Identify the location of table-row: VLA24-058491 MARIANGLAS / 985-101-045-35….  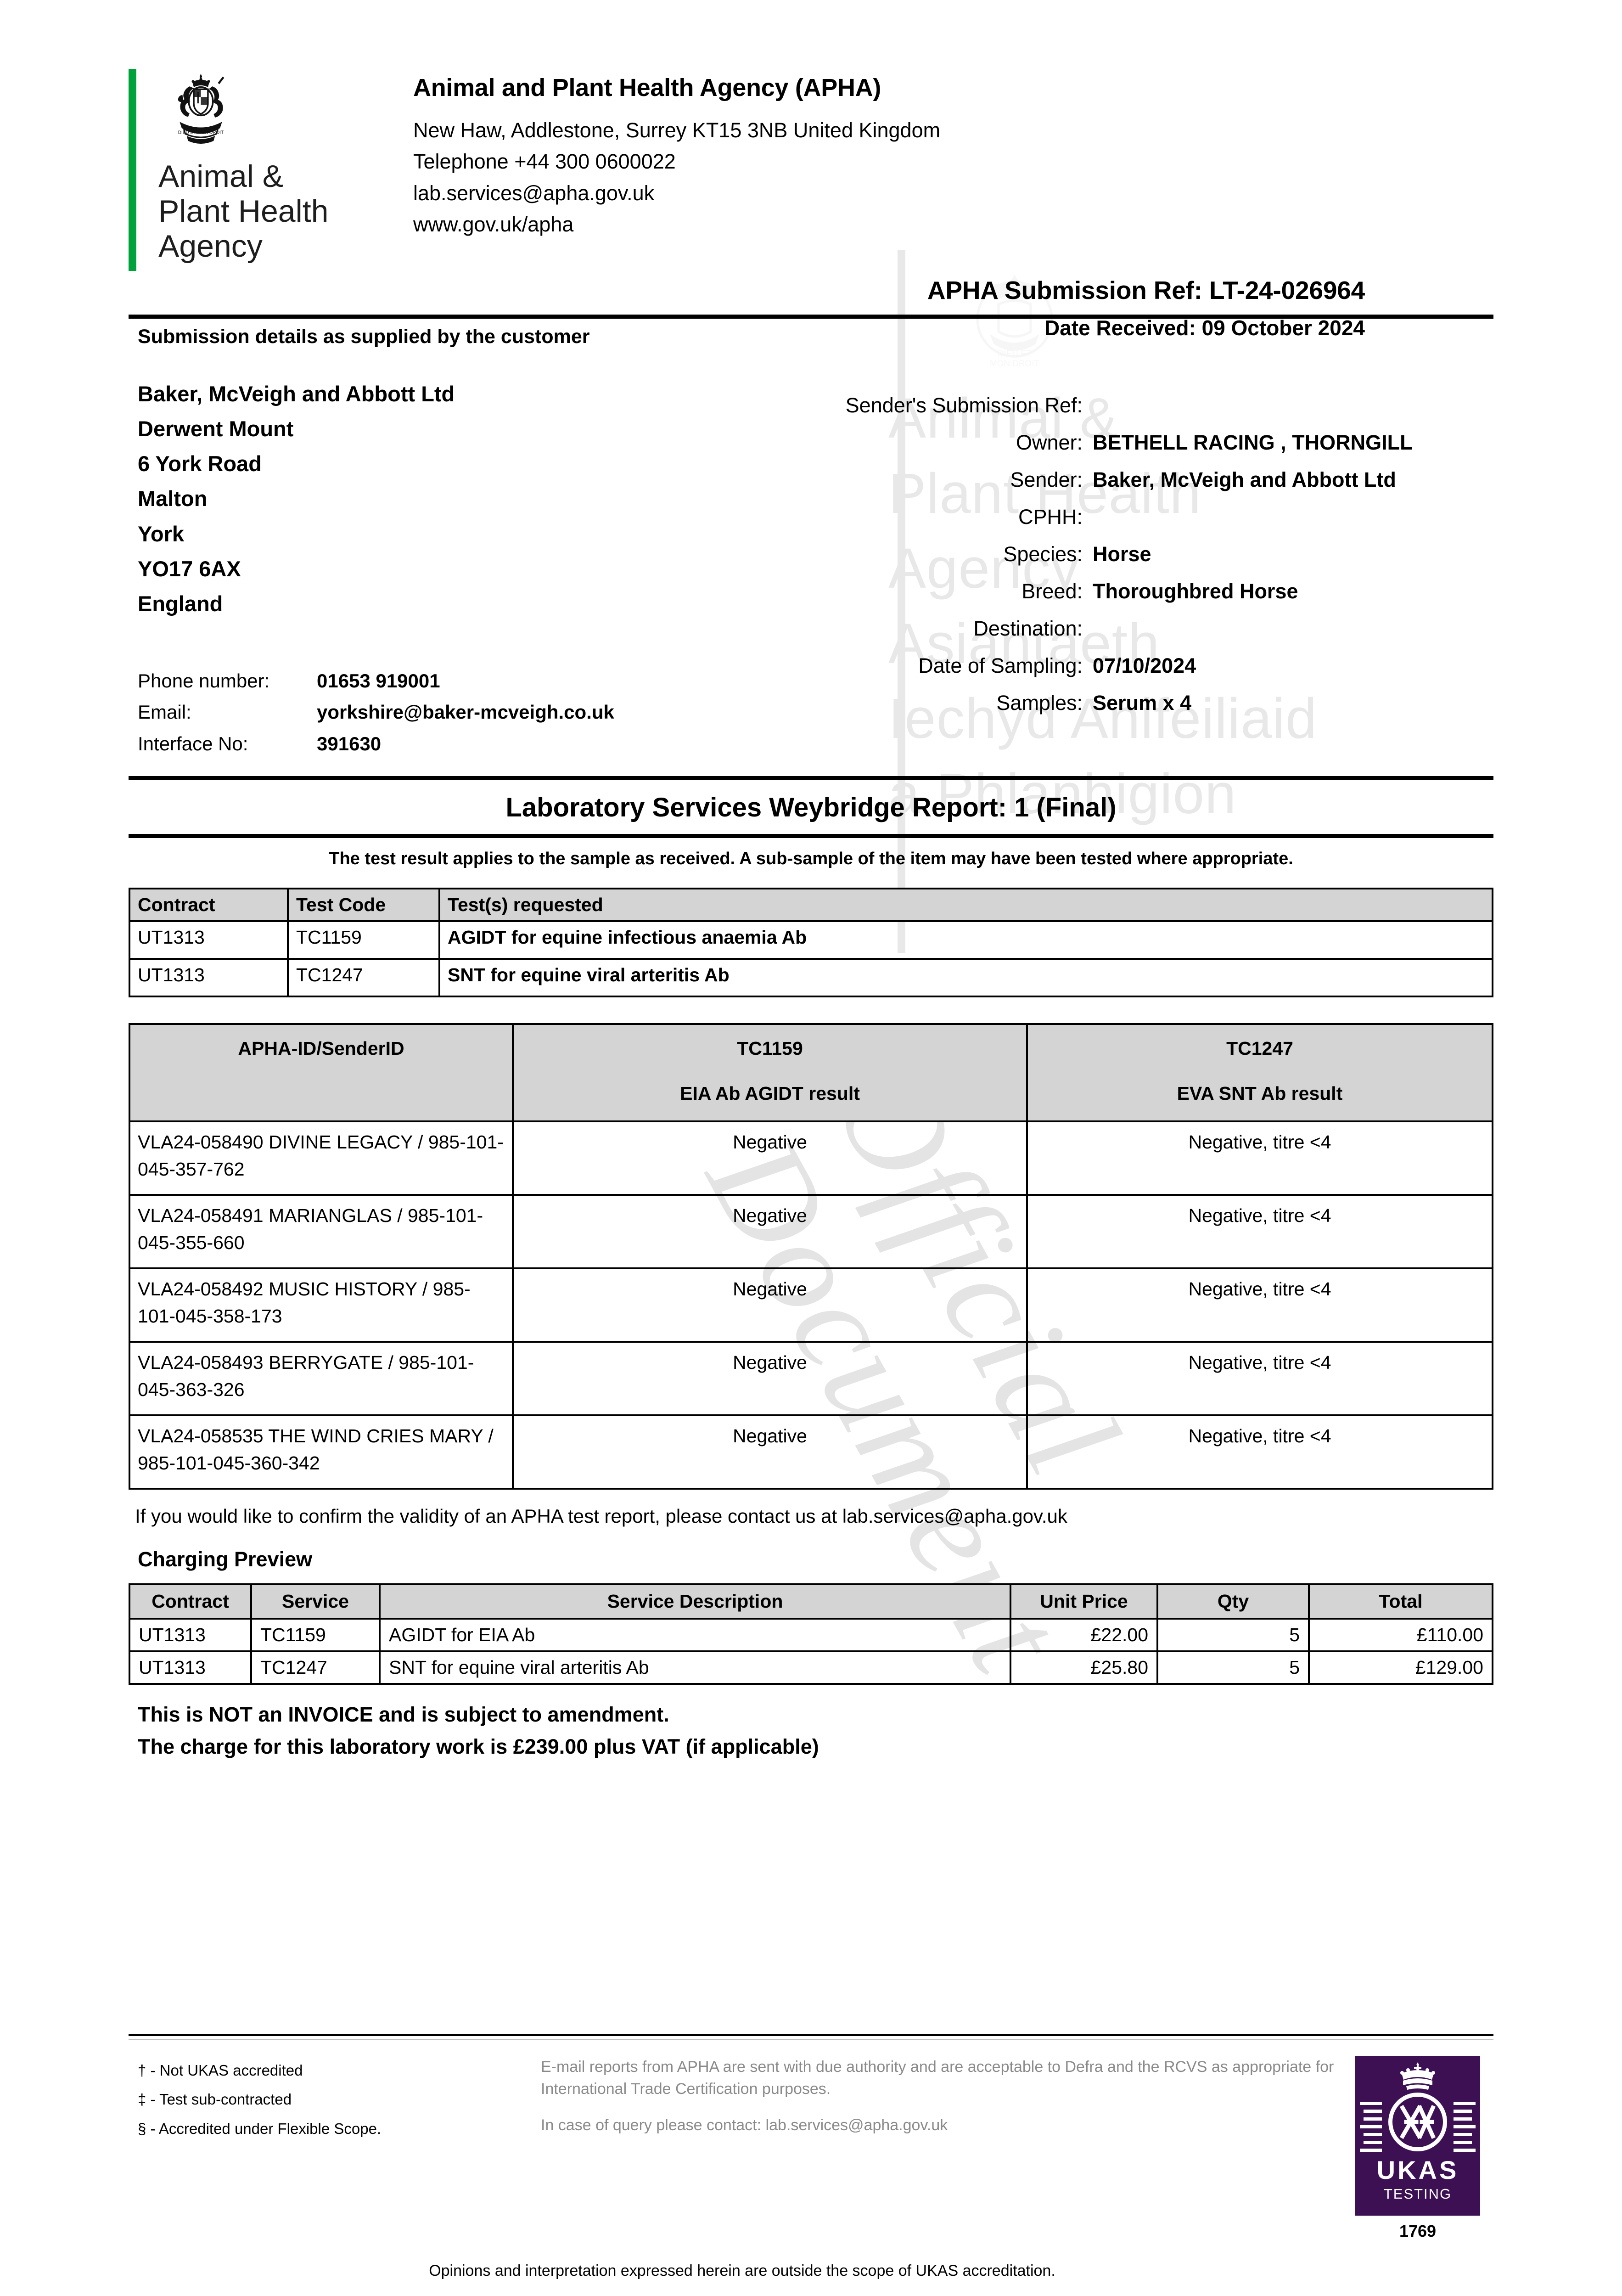
(811, 1232).